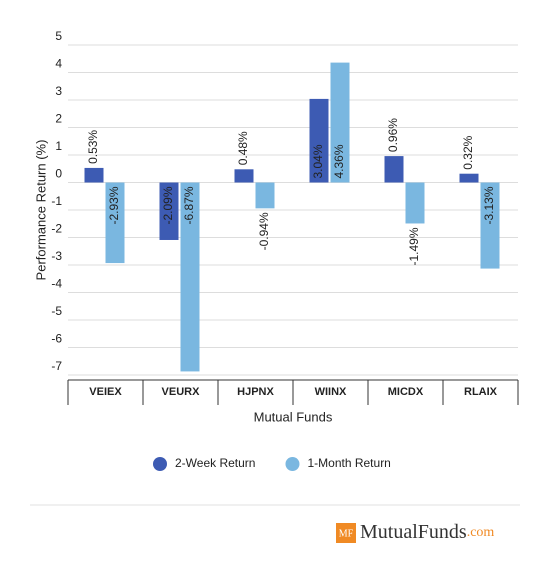 The image size is (550, 563). What do you see at coordinates (168, 205) in the screenshot?
I see `value-label: -2.09%` at bounding box center [168, 205].